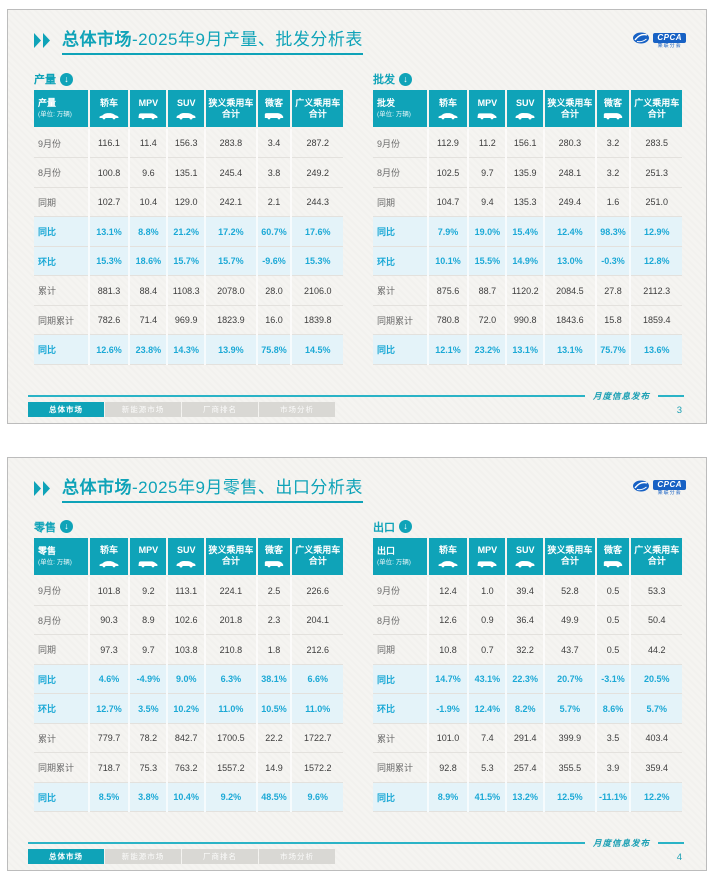 The image size is (714, 880). I want to click on cell-value: 39.4, so click(526, 590).